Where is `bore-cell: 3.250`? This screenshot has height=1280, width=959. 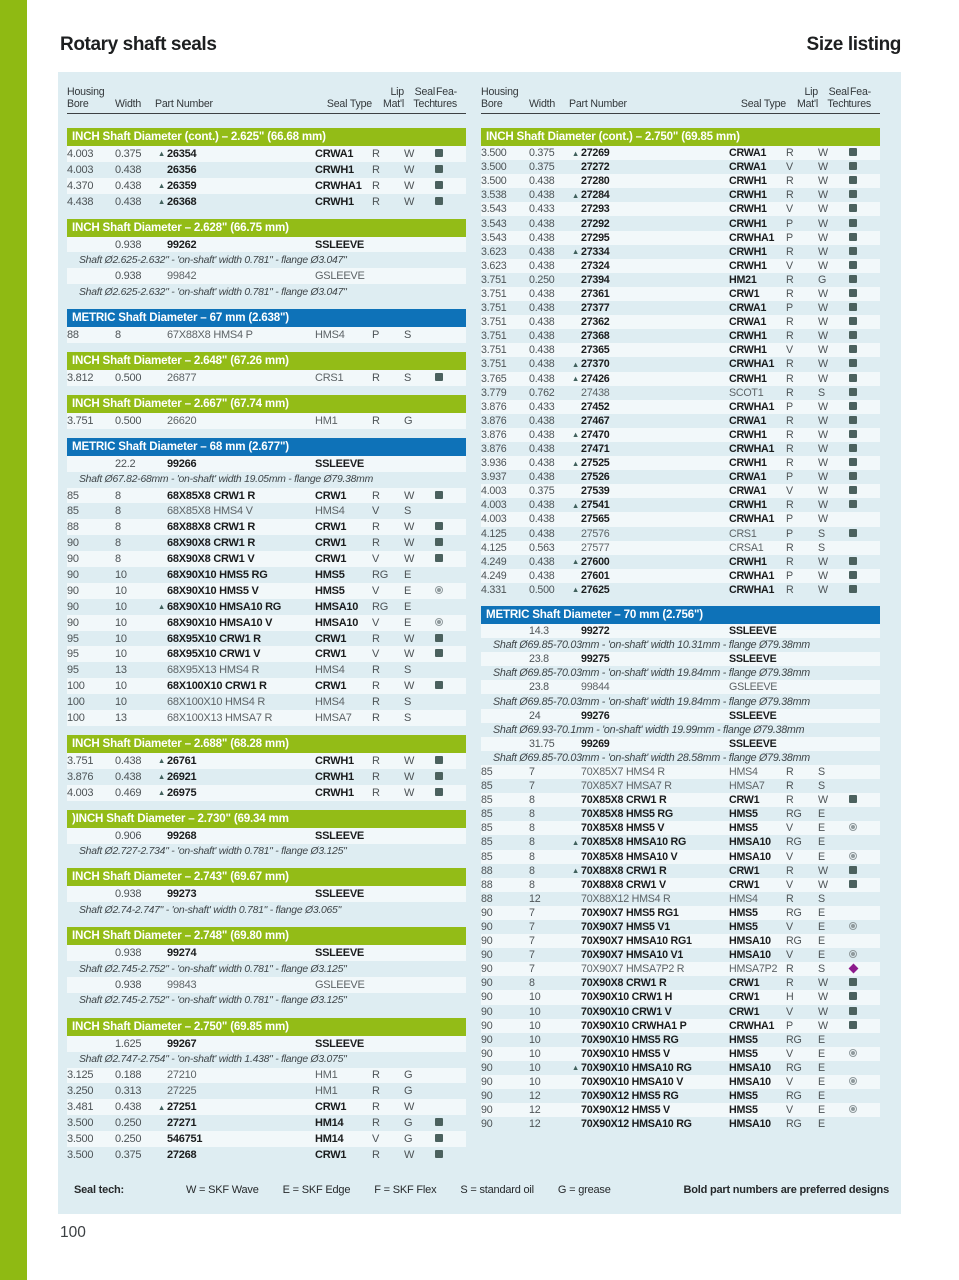 bore-cell: 3.250 is located at coordinates (80, 1091).